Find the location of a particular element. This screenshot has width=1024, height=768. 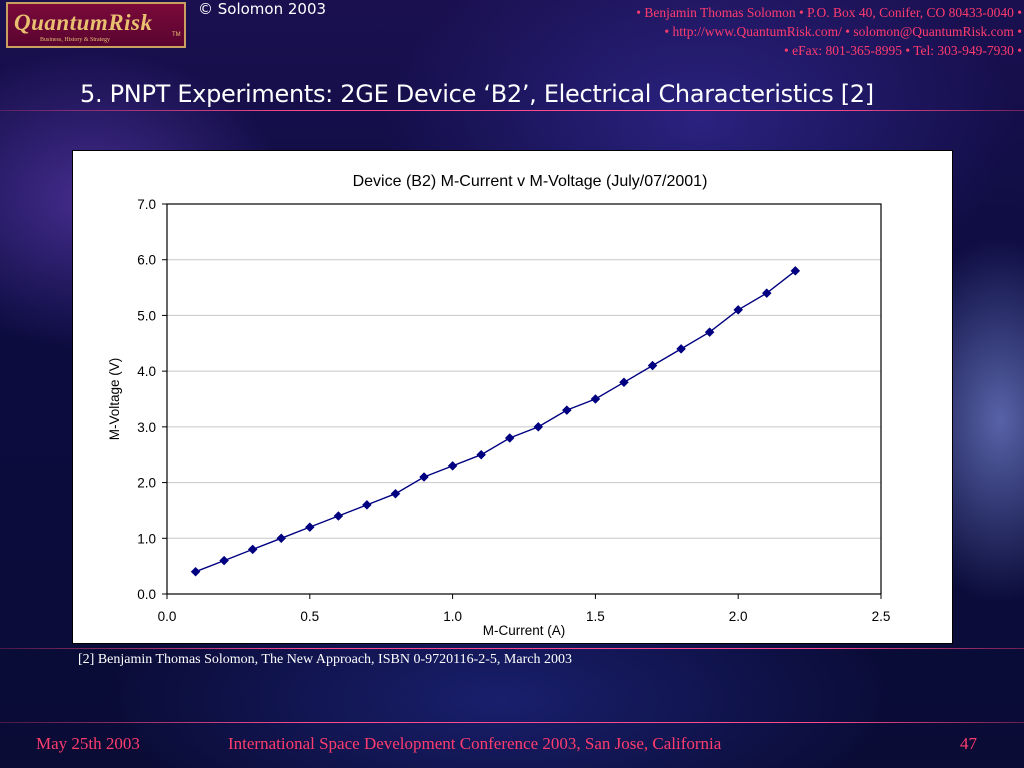

y-tick-label: 7.0 is located at coordinates (146, 204).